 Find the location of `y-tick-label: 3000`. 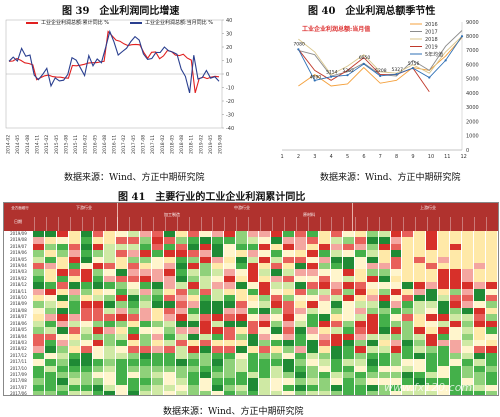

y-tick-label: 3000 is located at coordinates (472, 108).